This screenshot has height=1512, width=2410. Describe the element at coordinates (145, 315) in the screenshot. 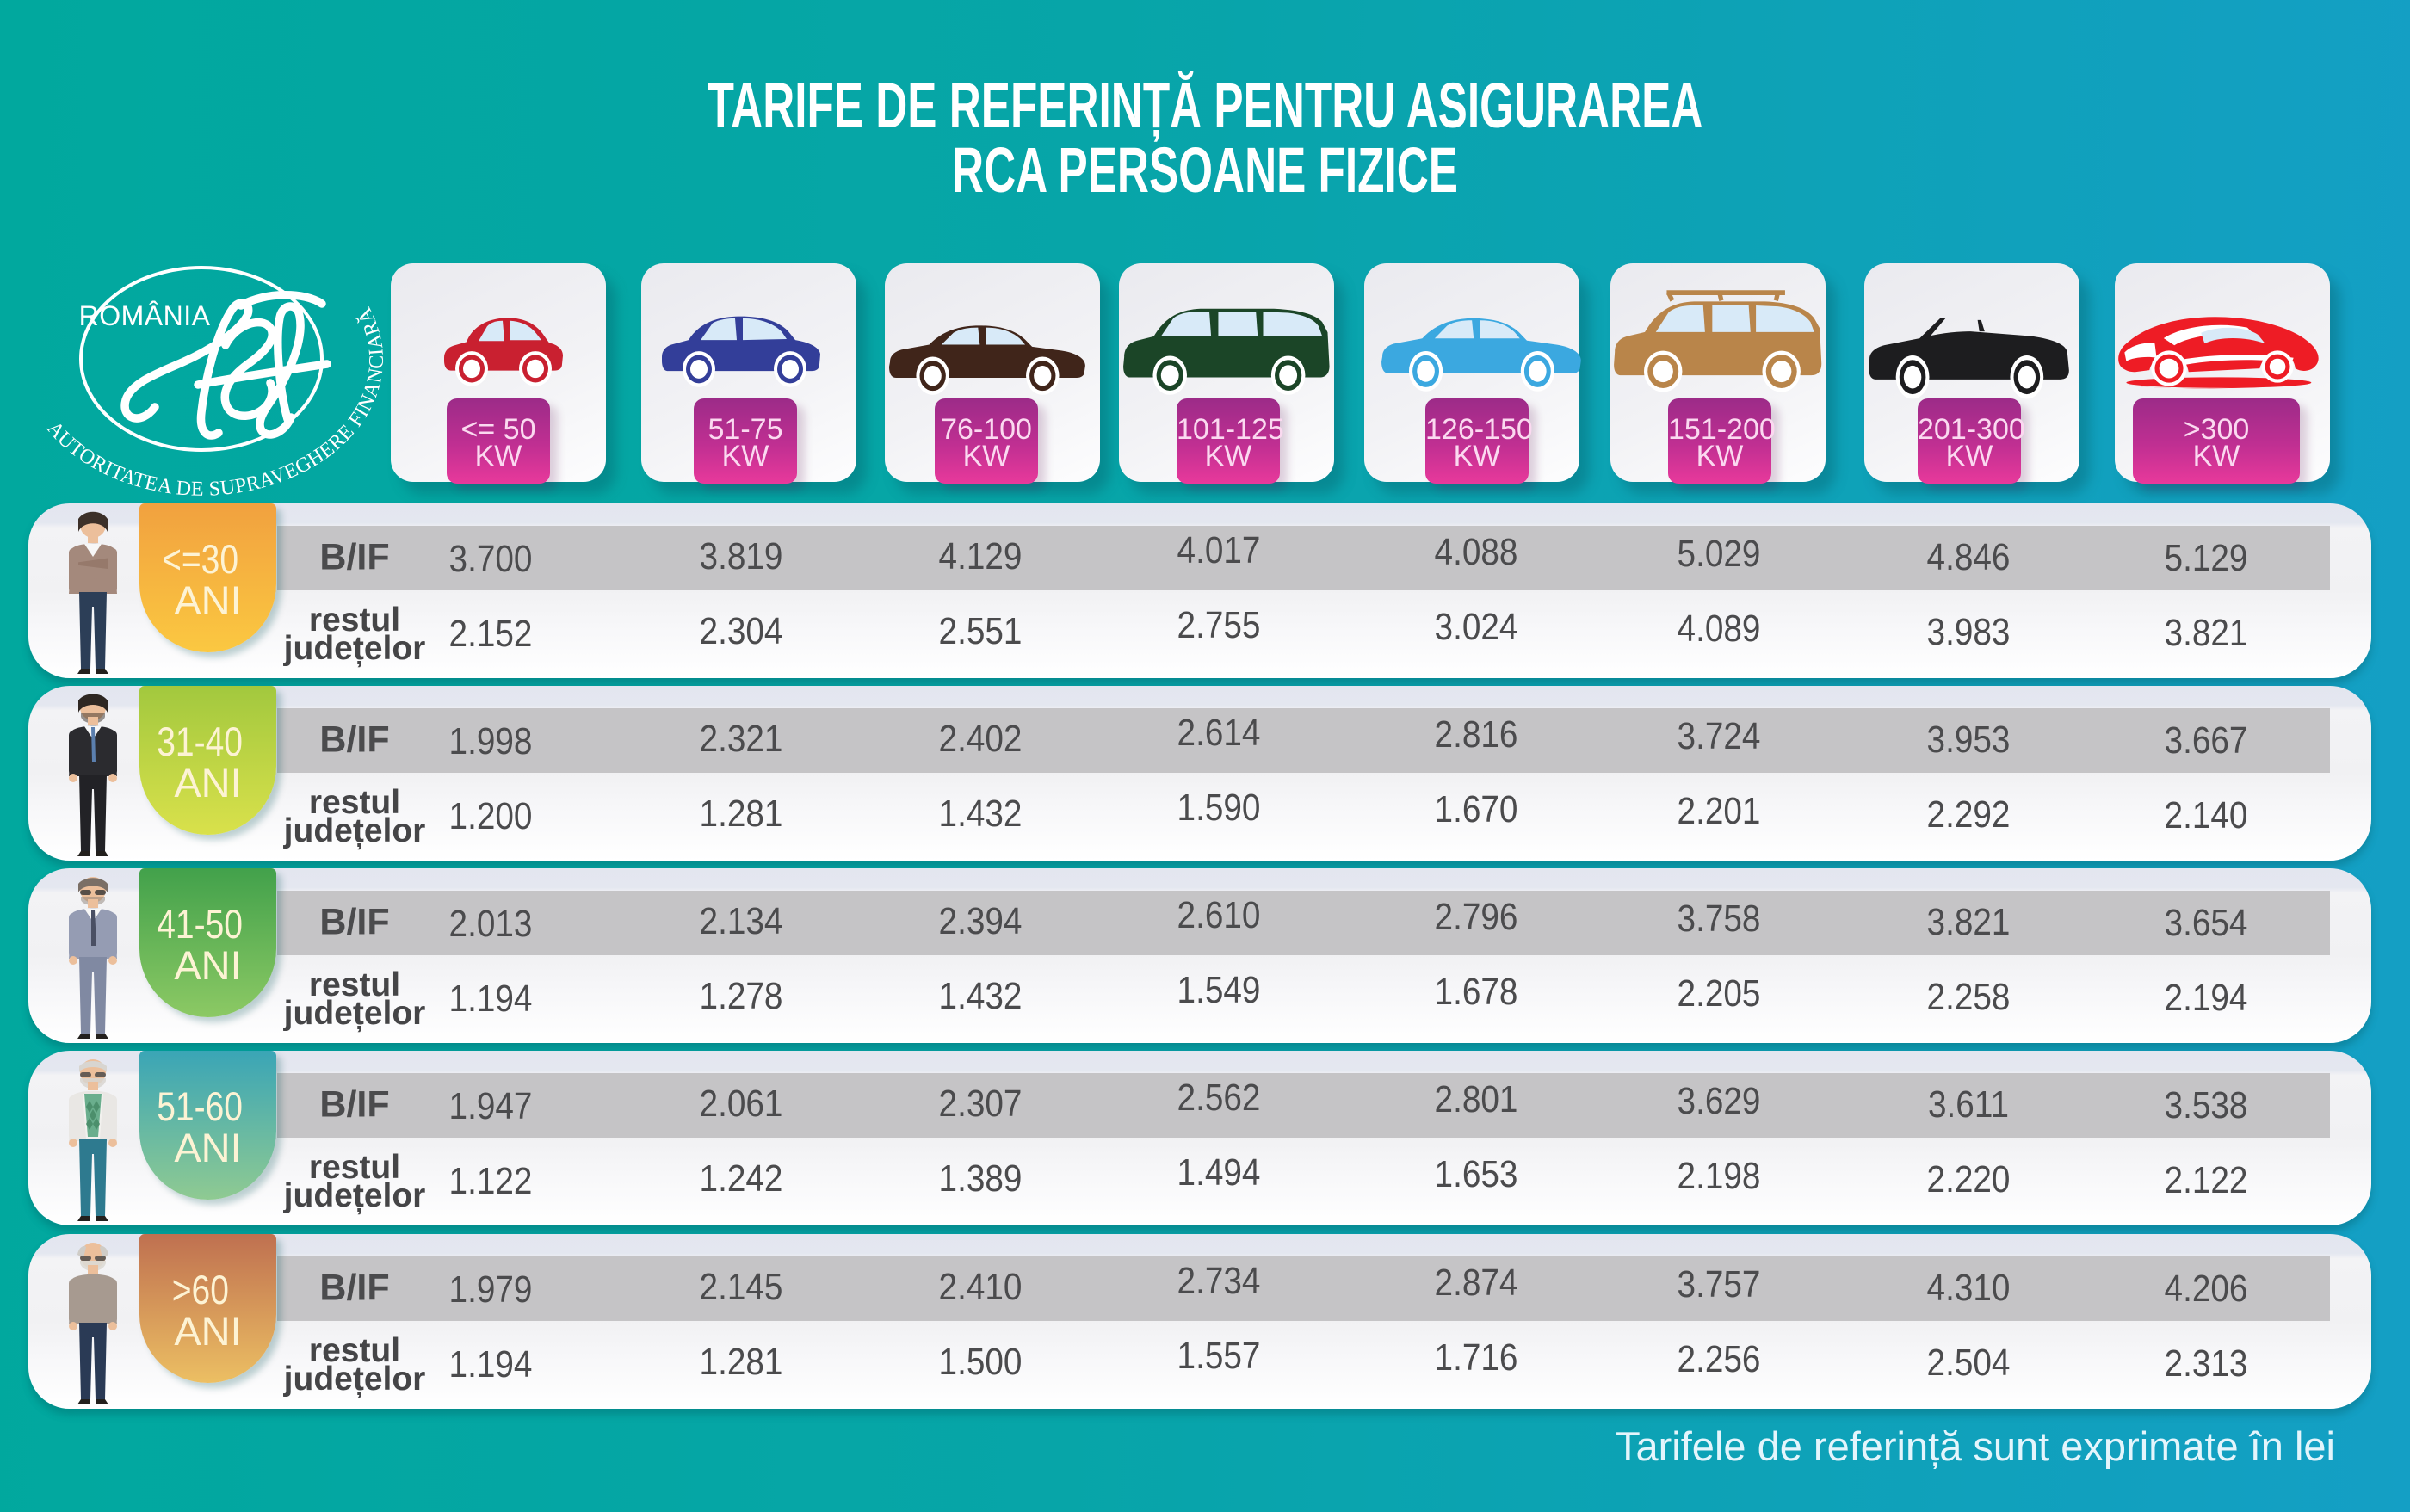

I see `svg-text: ROMÂNIA` at that location.